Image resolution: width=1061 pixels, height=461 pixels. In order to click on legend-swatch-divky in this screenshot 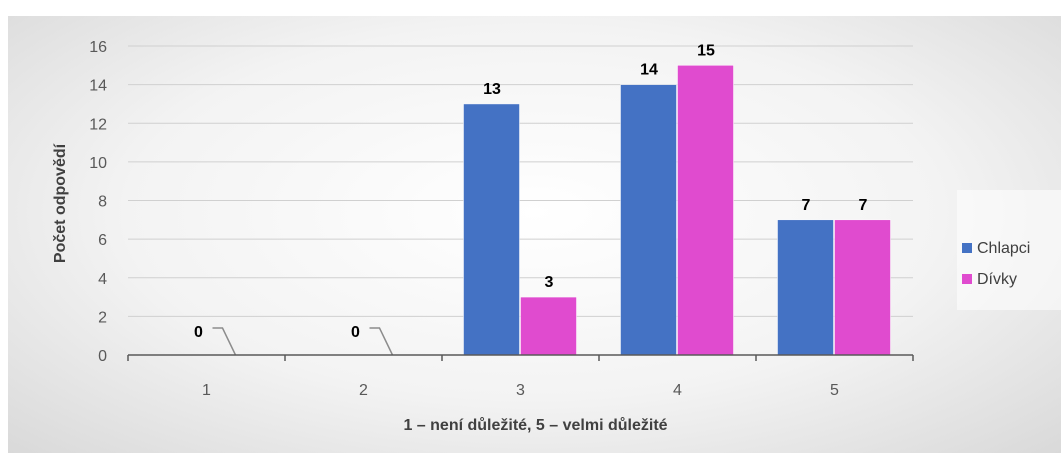, I will do `click(967, 279)`.